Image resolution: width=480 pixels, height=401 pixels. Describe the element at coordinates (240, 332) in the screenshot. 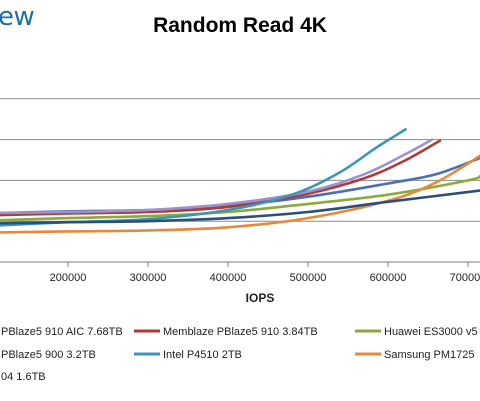

I see `legend-label: Memblaze PBlaze5 910 3.84TB` at that location.